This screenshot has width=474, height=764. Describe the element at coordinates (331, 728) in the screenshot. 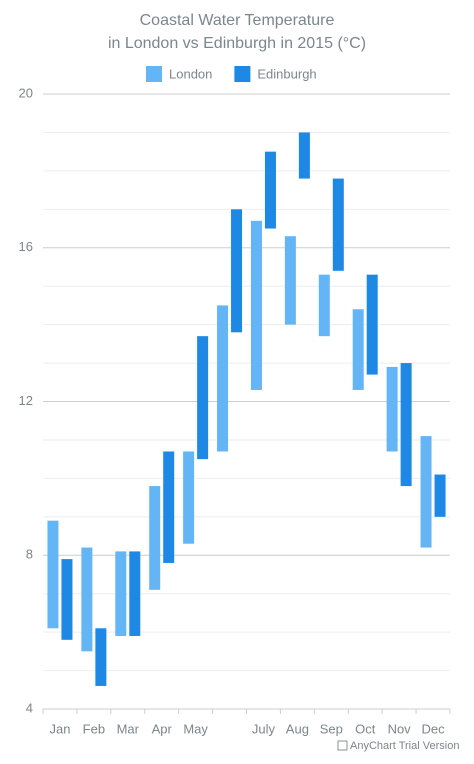

I see `x-tick-label: Sep` at that location.